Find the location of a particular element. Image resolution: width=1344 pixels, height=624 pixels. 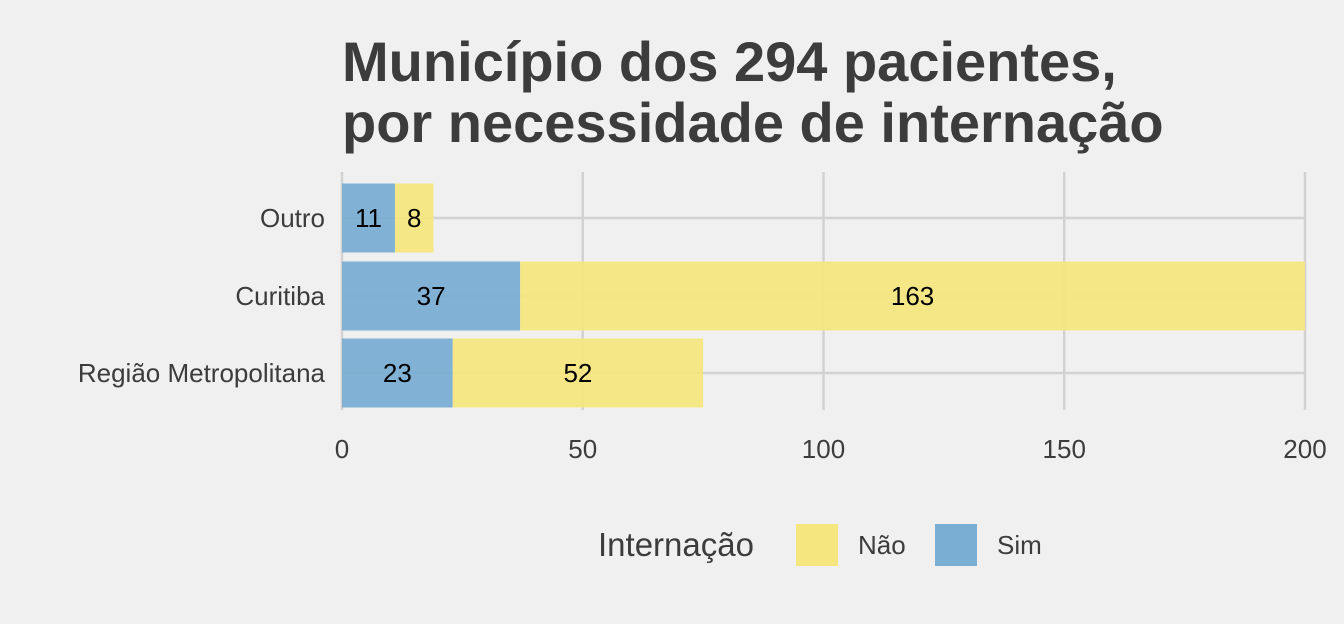

data-label: 37 is located at coordinates (431, 296).